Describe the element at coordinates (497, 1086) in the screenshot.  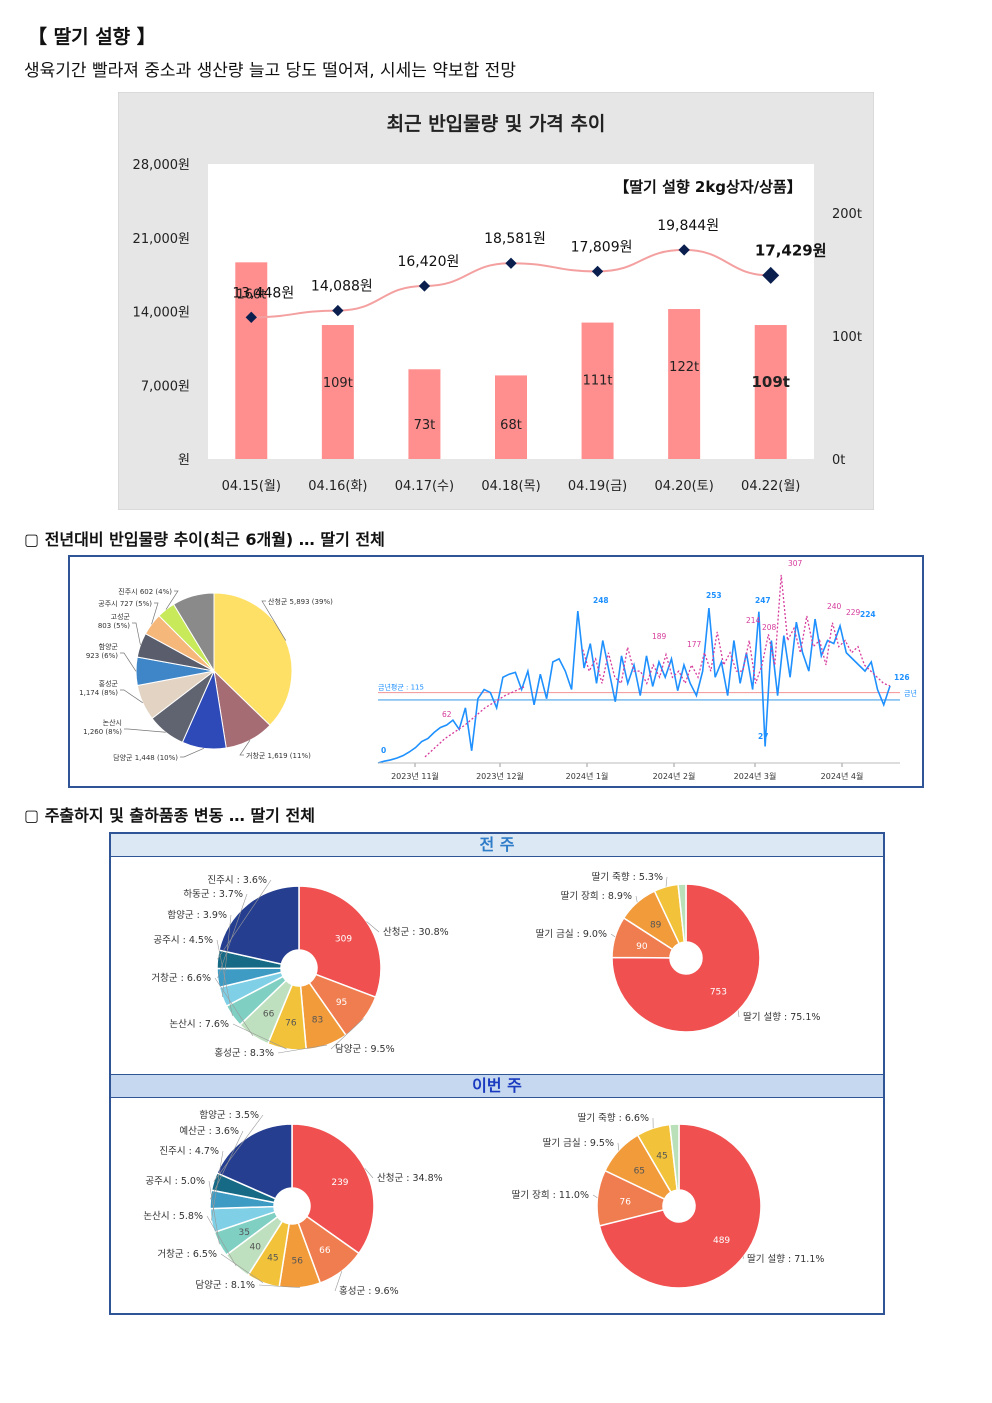
I see `this-week-header: 이번 주` at that location.